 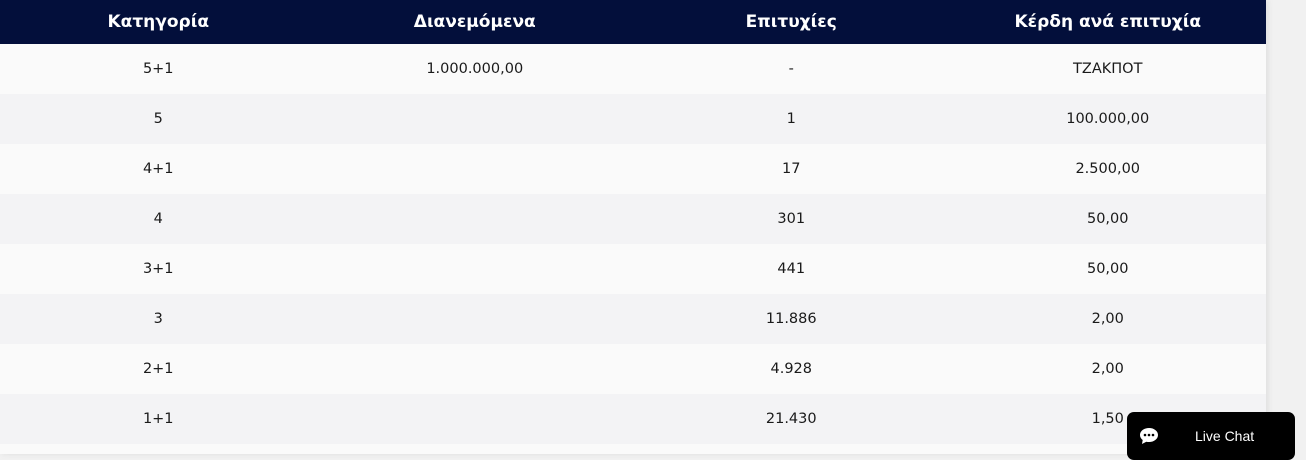 What do you see at coordinates (791, 319) in the screenshot?
I see `cell-winners: 11.886` at bounding box center [791, 319].